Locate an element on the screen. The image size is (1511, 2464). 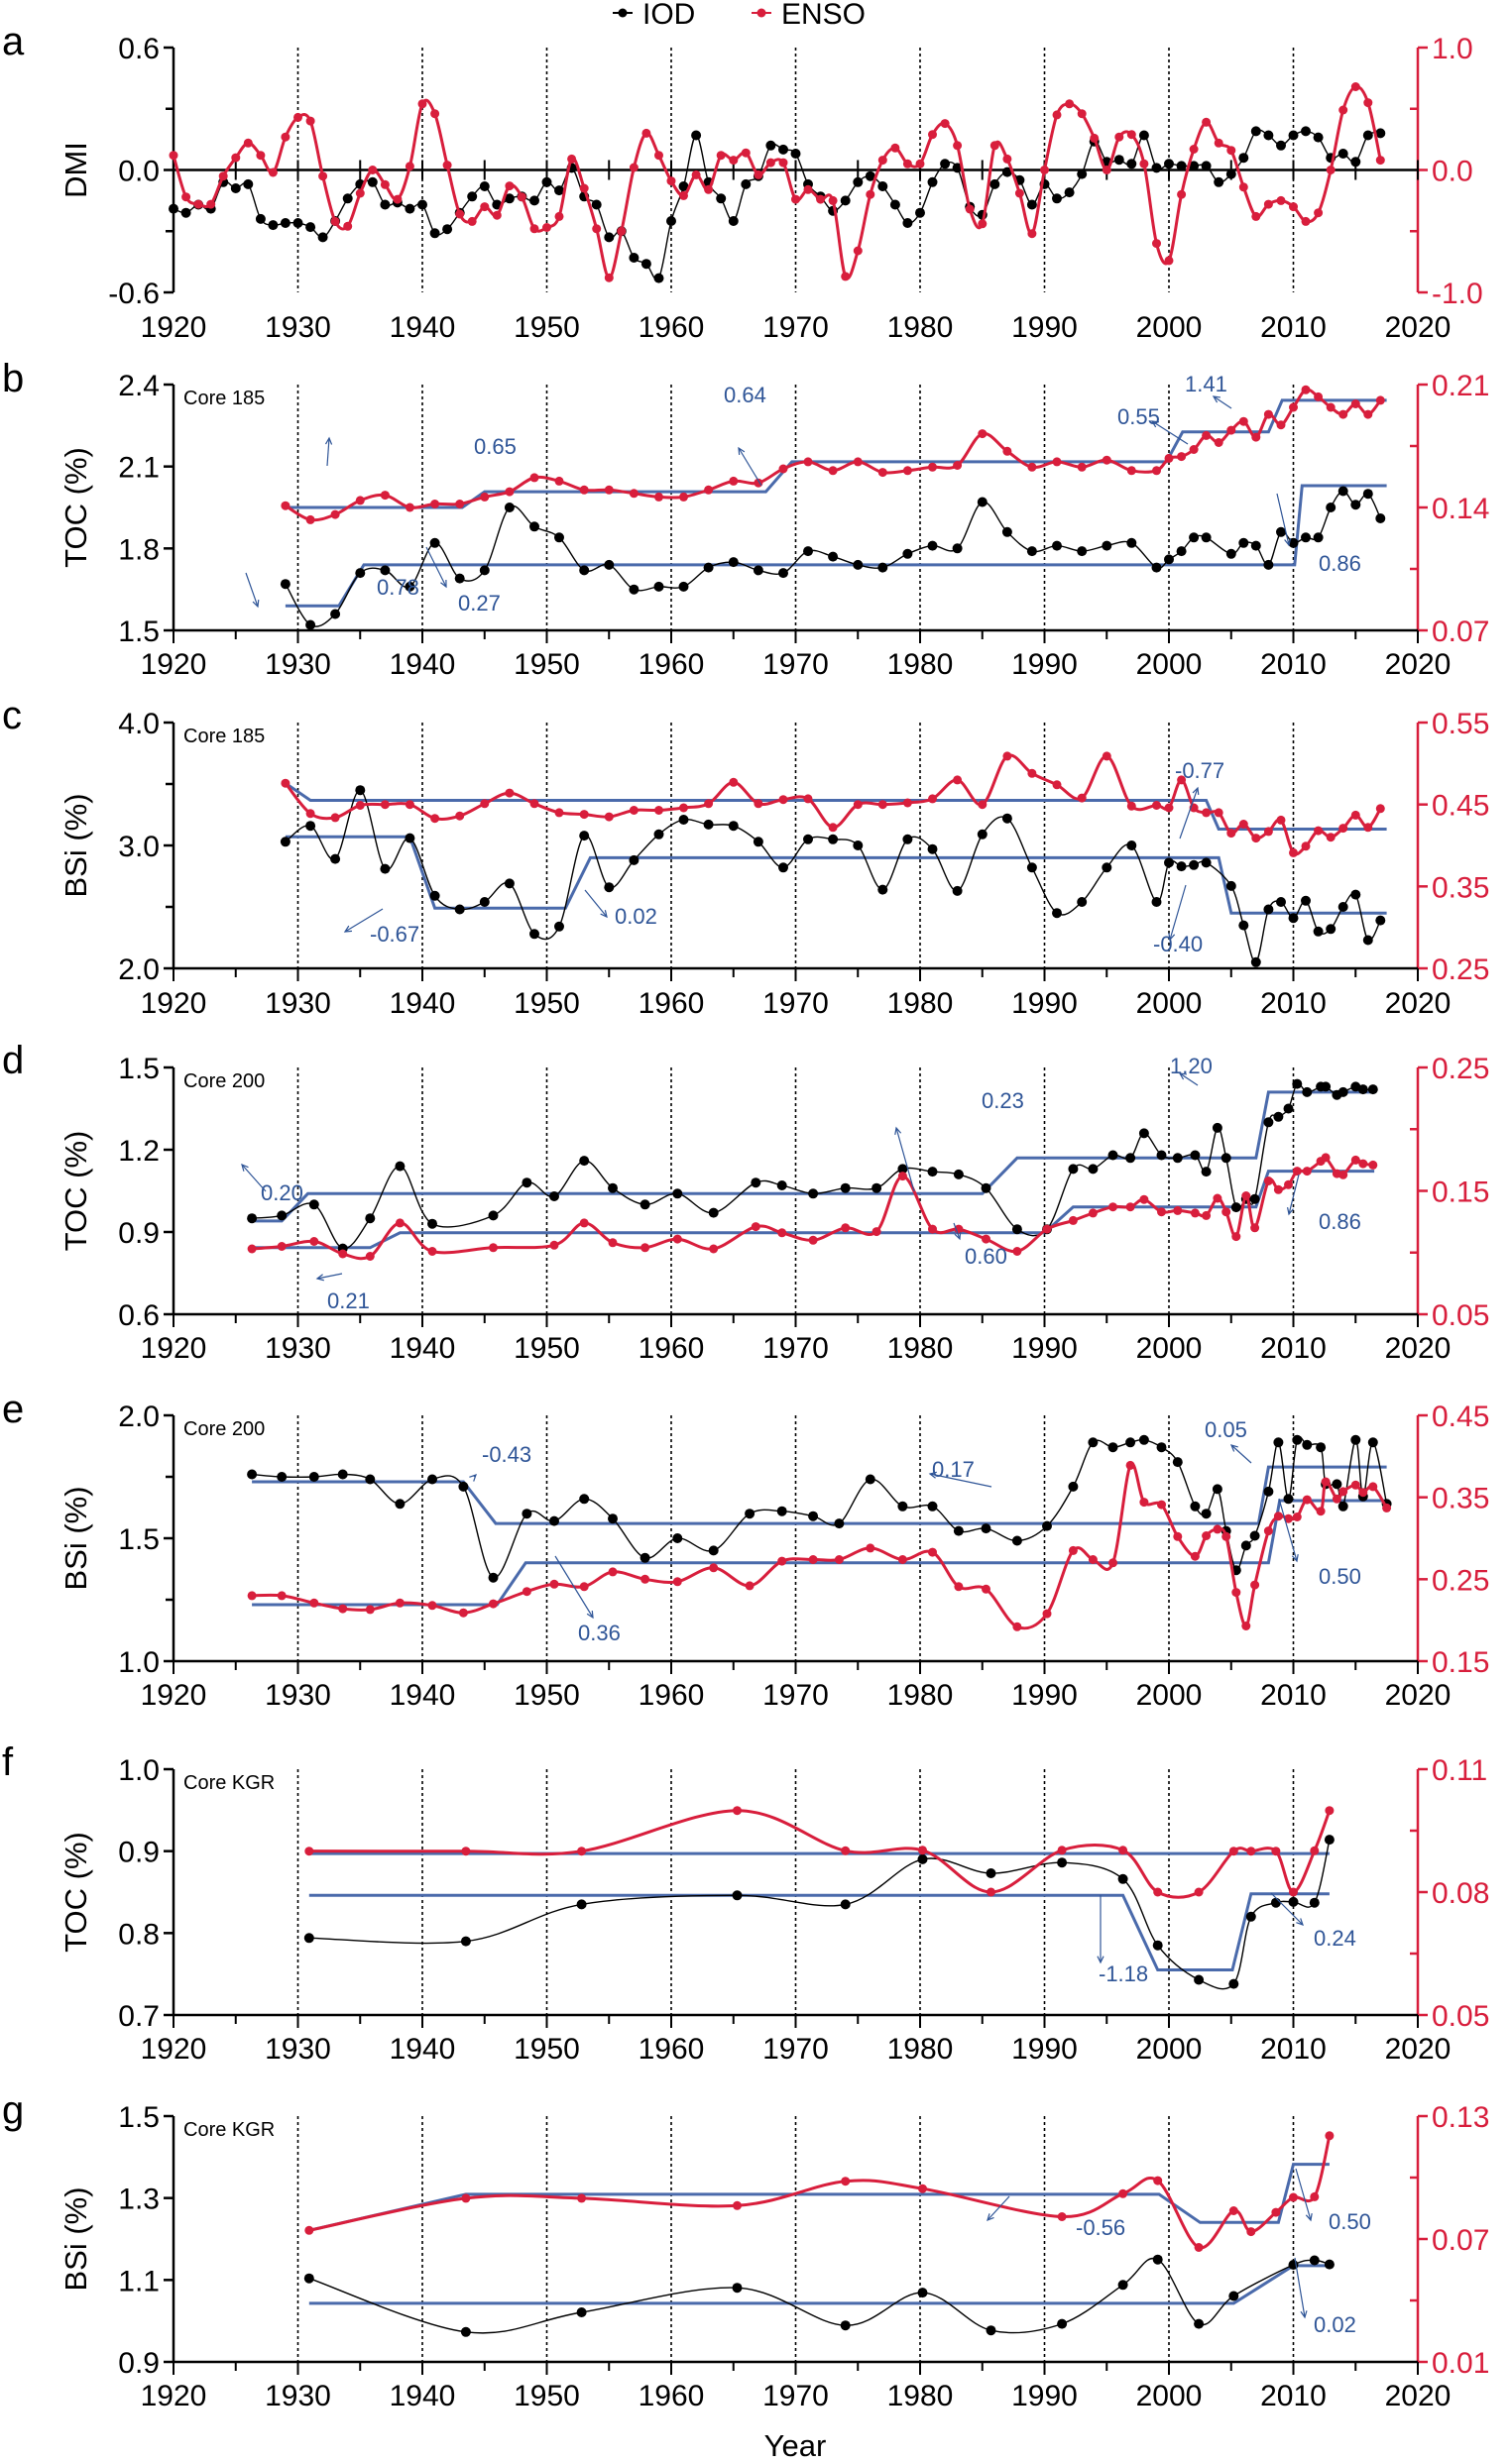
regime-shift-line is located at coordinates (819, 2284).